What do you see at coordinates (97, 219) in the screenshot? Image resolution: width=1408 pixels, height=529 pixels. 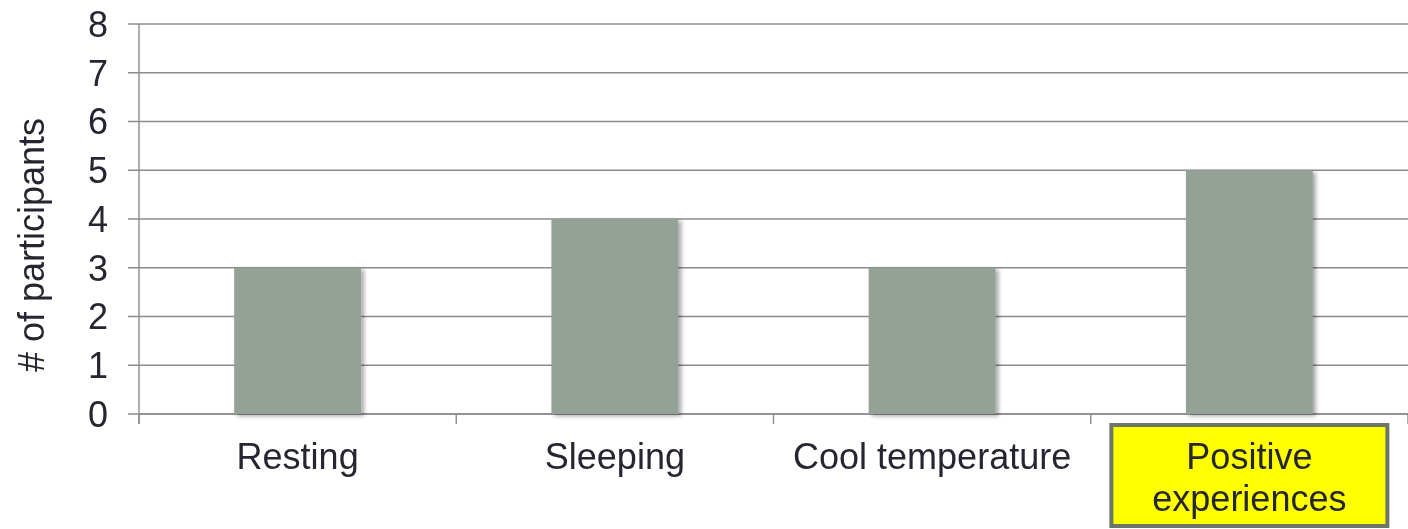 I see `y-tick-label: 4` at bounding box center [97, 219].